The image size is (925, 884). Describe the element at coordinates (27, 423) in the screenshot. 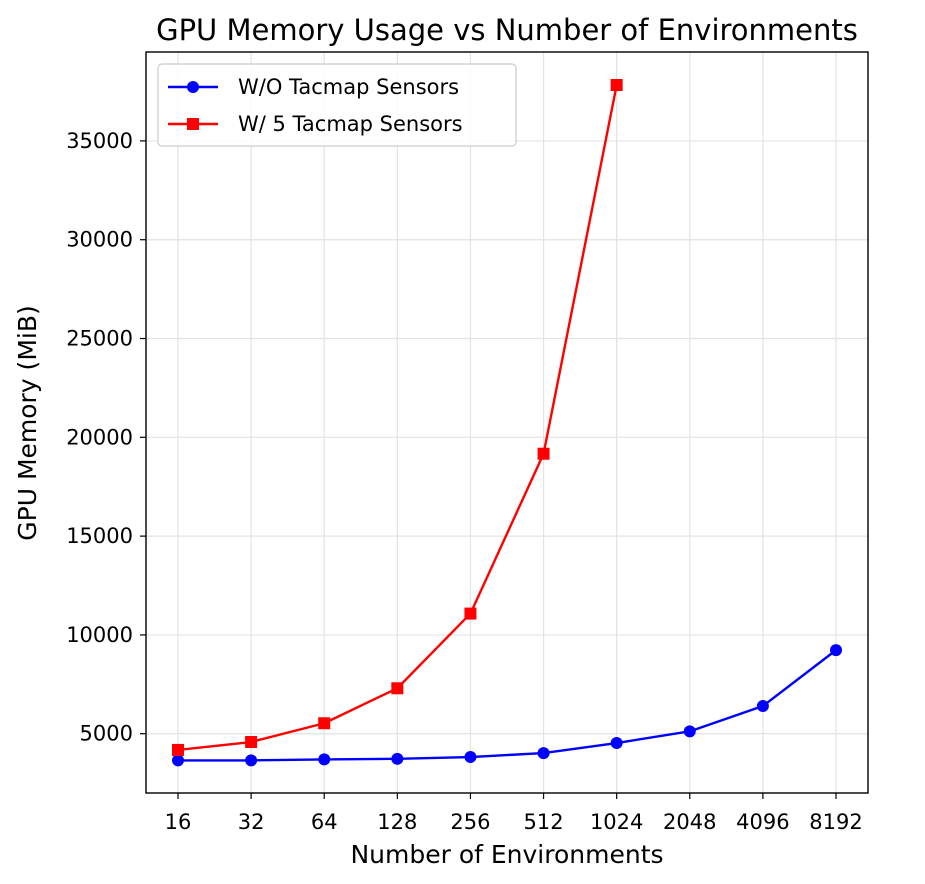

I see `y-axis-label: GPU Memory (MiB)` at that location.